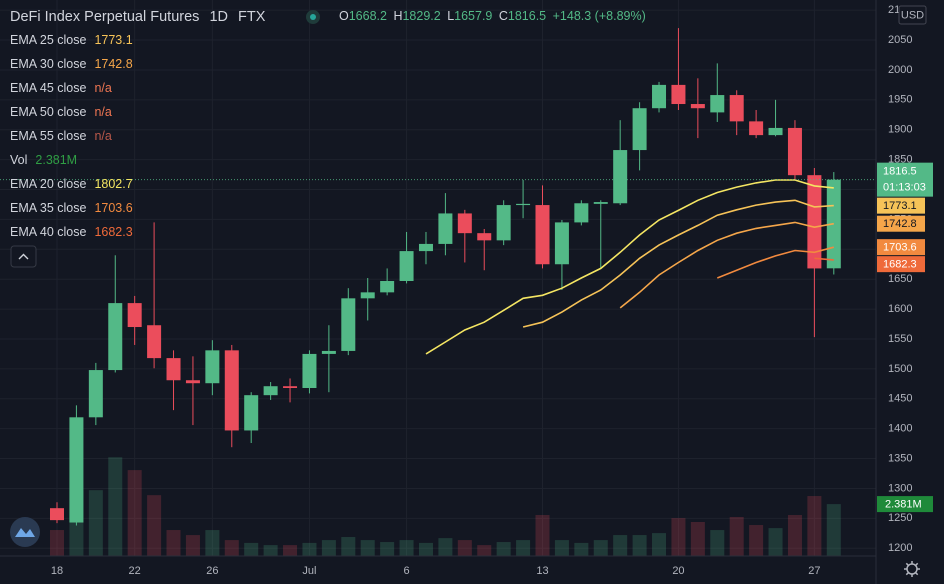 This screenshot has height=584, width=944. I want to click on collapse-button, so click(23, 256).